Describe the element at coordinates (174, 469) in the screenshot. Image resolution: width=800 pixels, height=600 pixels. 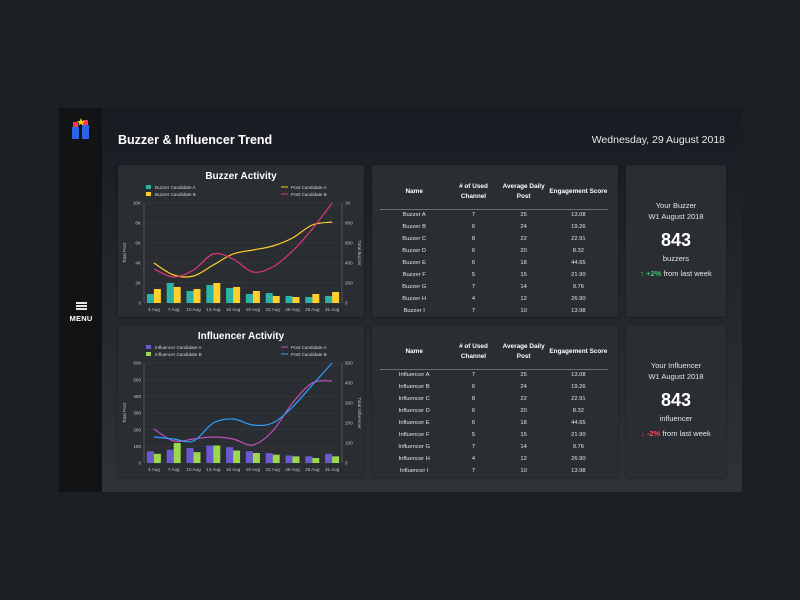
I see `x-tick-label: 7 Aug` at that location.